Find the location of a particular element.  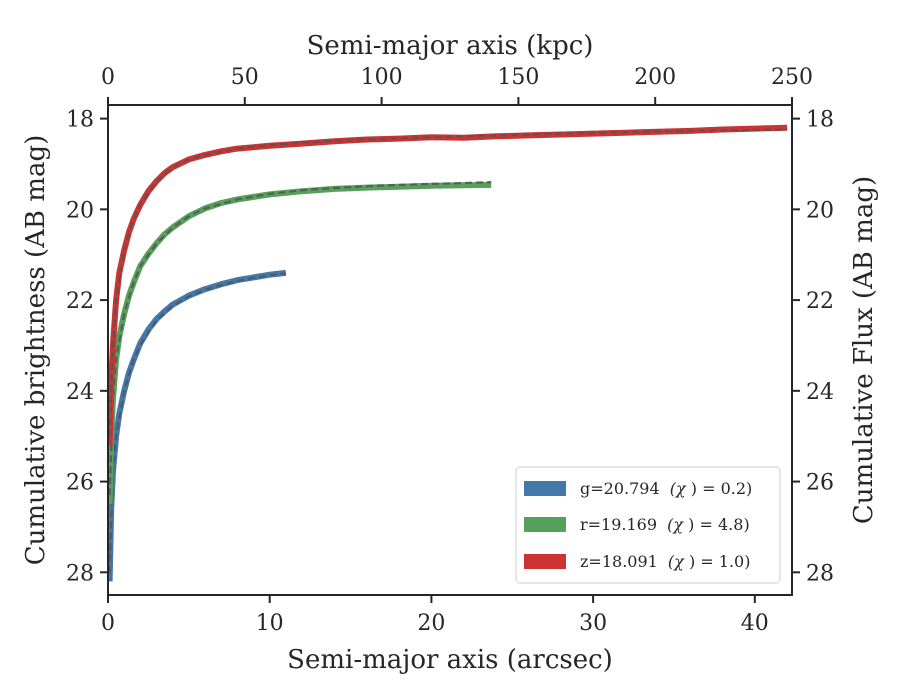

legend-entry-r-chi-value: ) = 4.8) is located at coordinates (719, 524).